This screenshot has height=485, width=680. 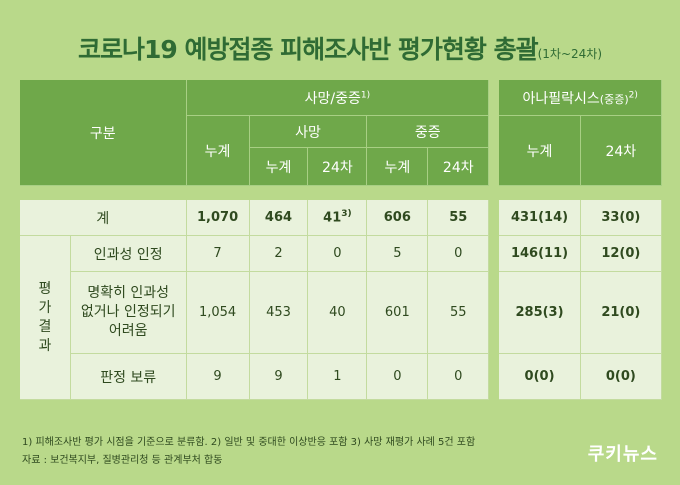 I want to click on row-label-line: 명확히 인과성, so click(x=128, y=293).